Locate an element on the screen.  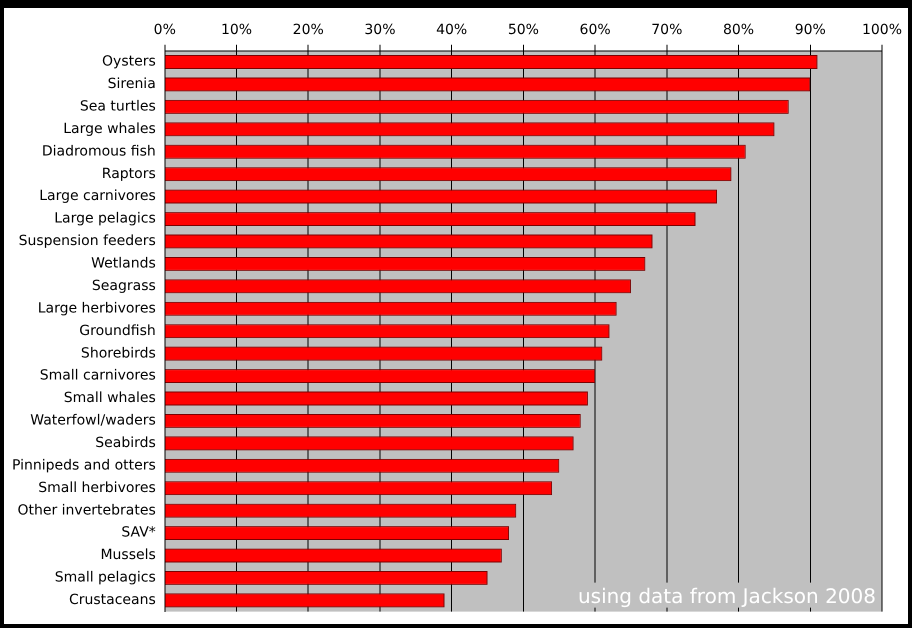
y-tick-label: Large pelagics is located at coordinates (105, 218).